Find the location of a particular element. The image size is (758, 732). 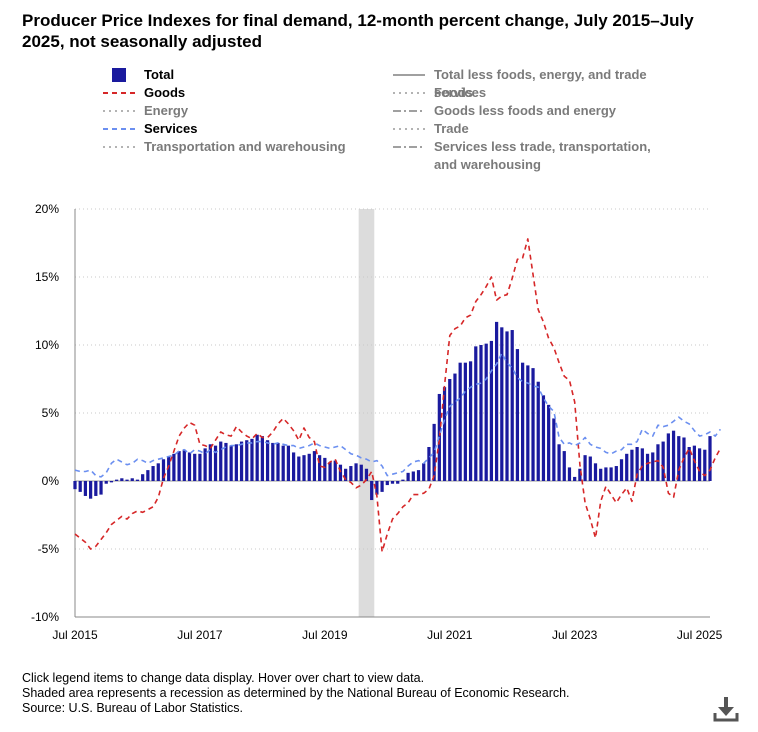

x-tick-label: Jul 2015 is located at coordinates (75, 635).